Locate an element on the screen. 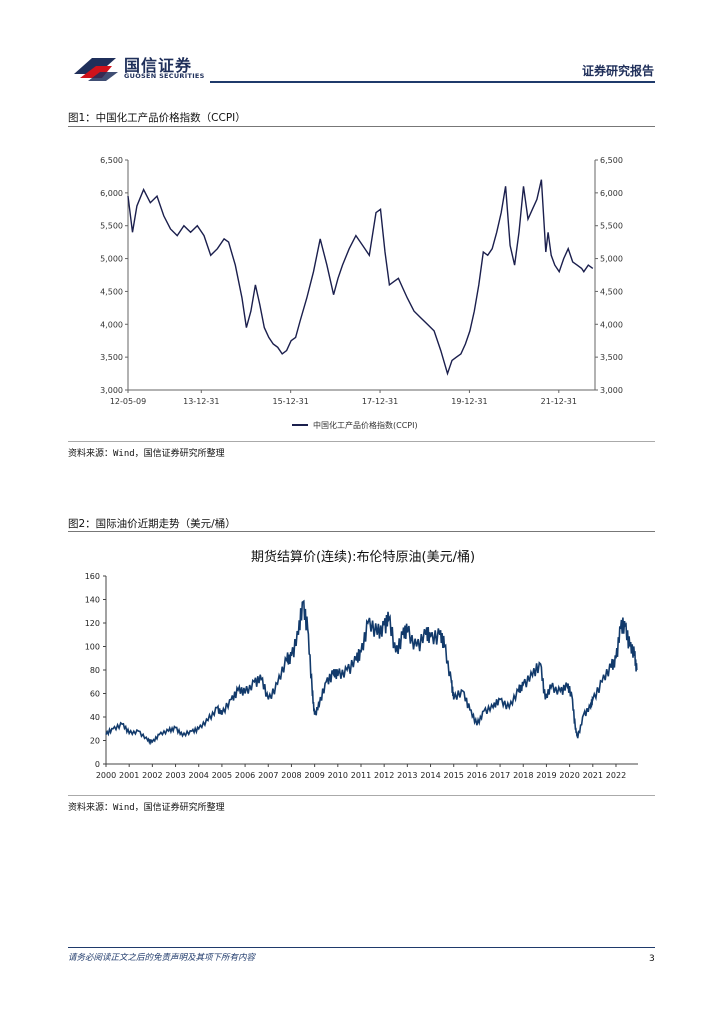  y-tick-label-left: 4,500 is located at coordinates (111, 291).